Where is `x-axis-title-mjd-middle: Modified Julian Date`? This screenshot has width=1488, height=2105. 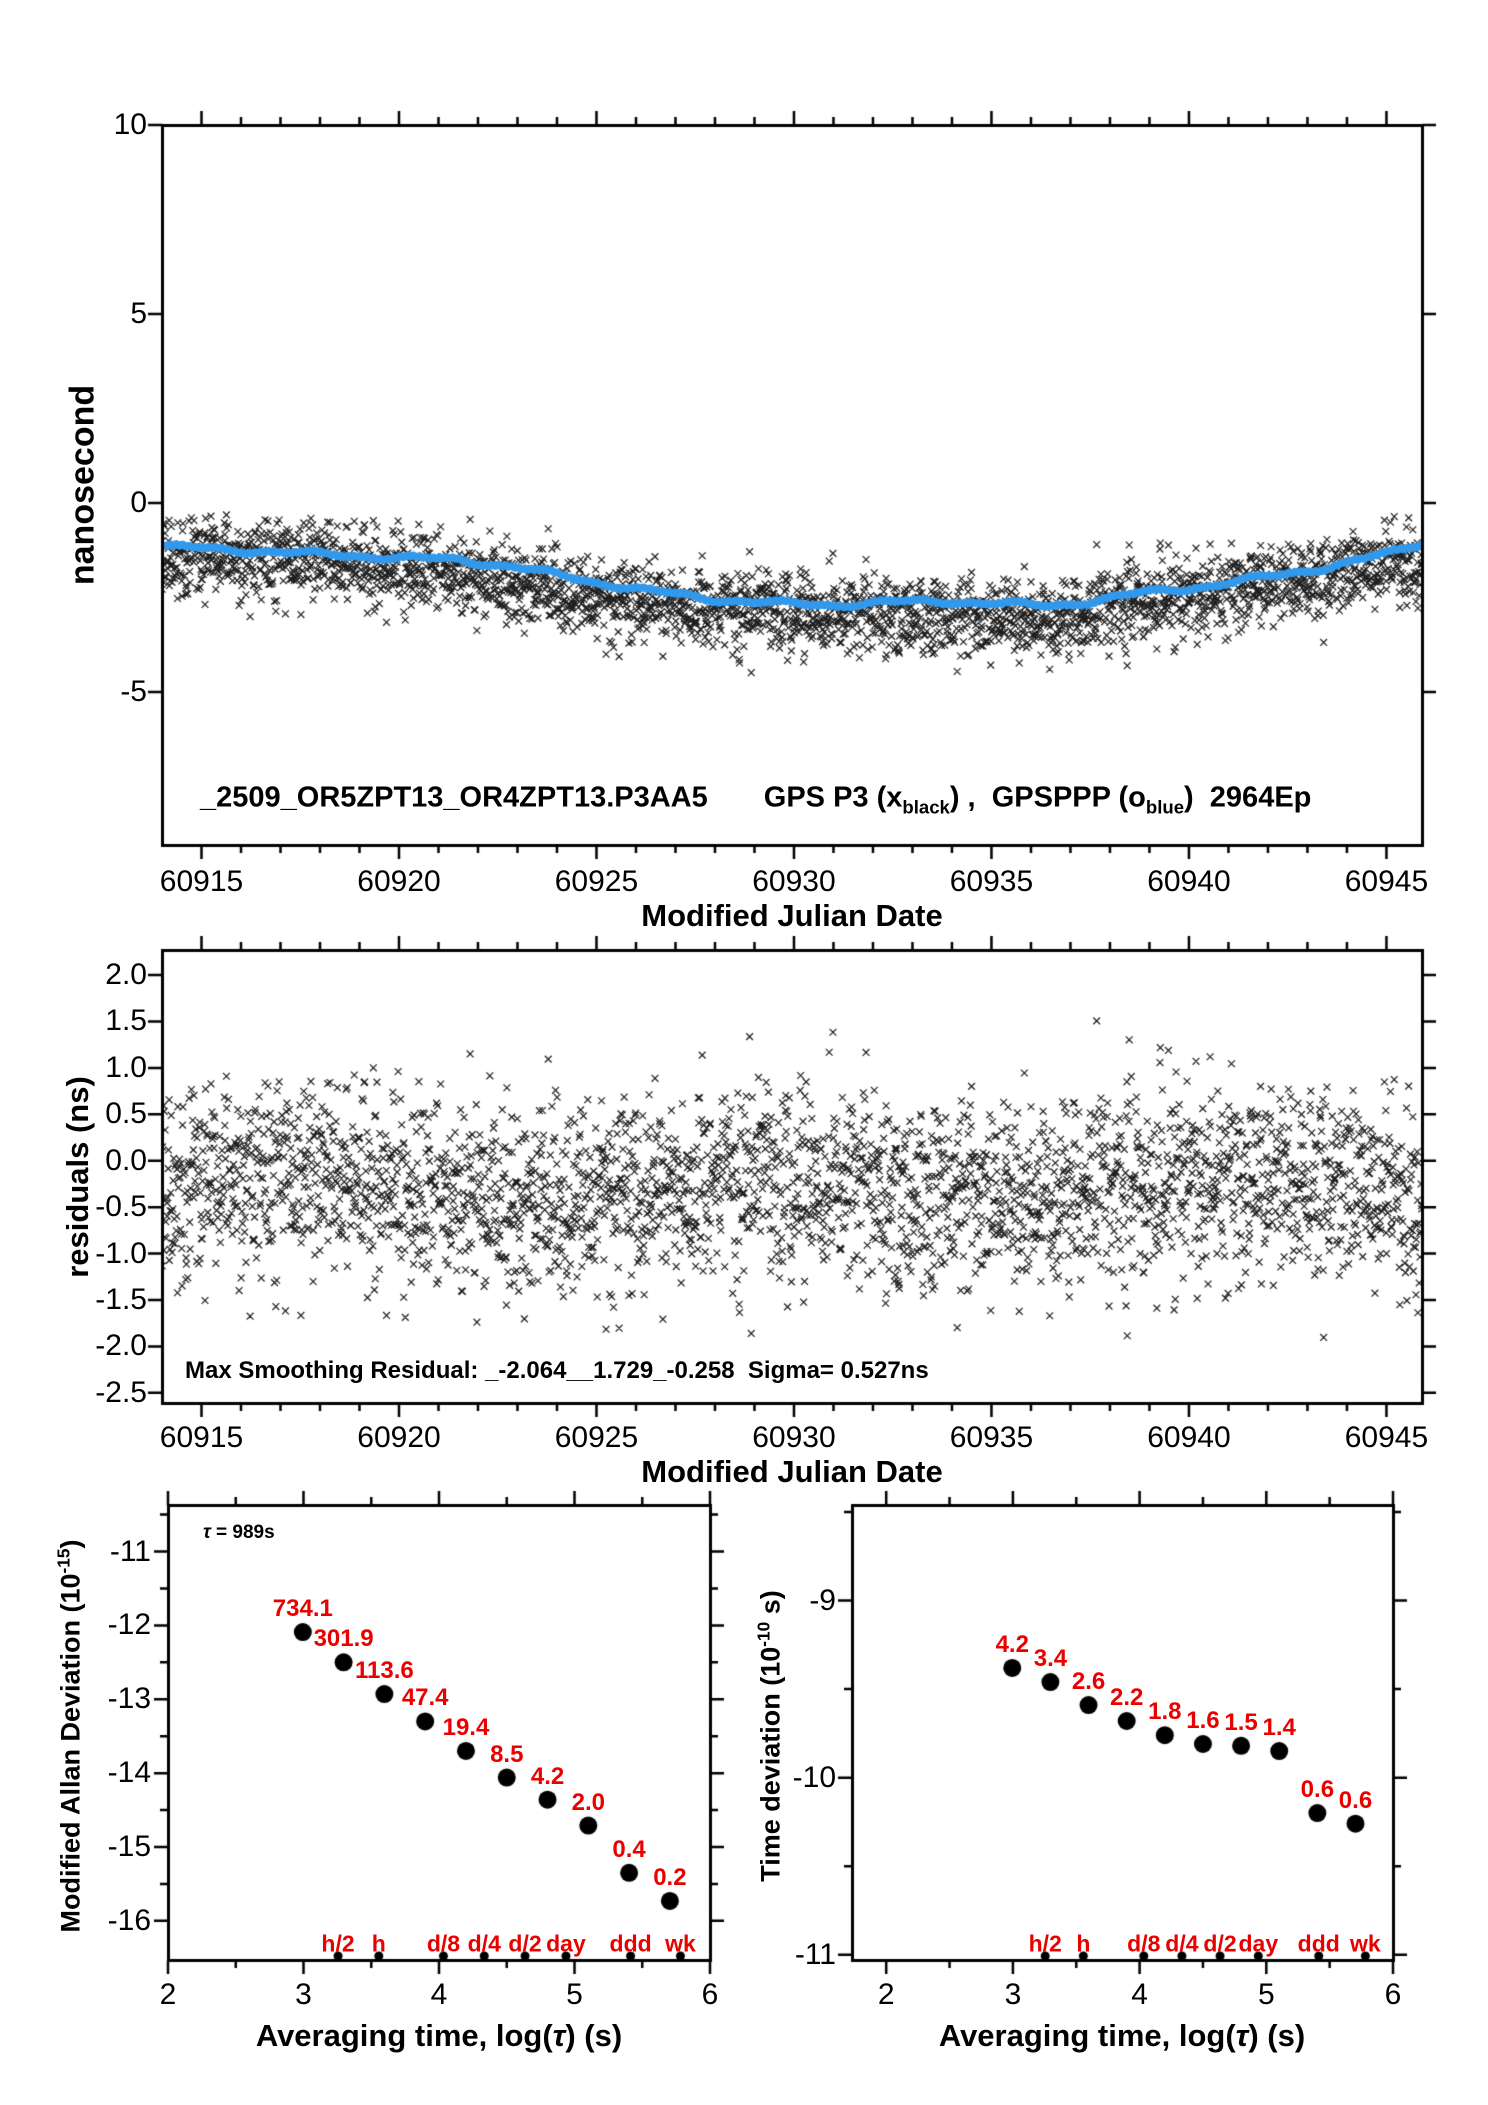
x-axis-title-mjd-middle: Modified Julian Date is located at coordinates (792, 1471).